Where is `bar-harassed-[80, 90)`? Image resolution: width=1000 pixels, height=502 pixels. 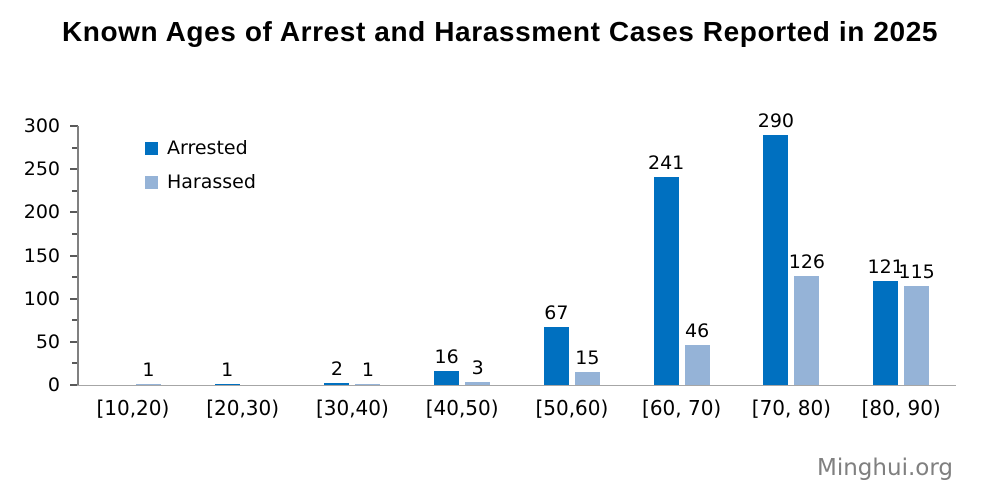 bar-harassed-[80, 90) is located at coordinates (917, 335).